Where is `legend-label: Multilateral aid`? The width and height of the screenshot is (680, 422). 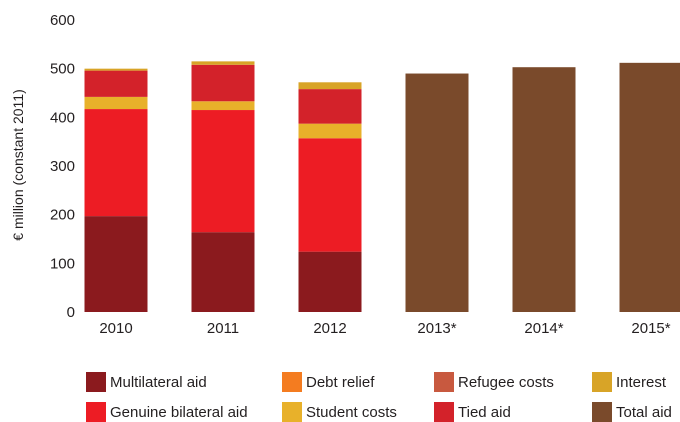
legend-label: Multilateral aid is located at coordinates (158, 382).